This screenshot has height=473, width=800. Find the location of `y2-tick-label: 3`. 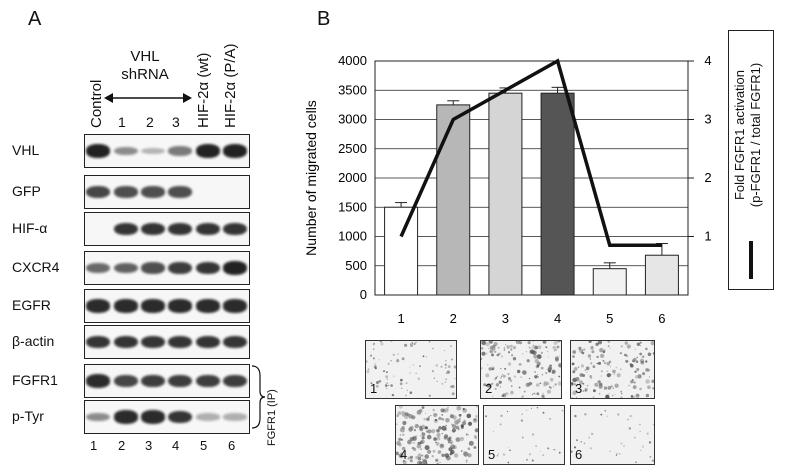

y2-tick-label: 3 is located at coordinates (707, 119).